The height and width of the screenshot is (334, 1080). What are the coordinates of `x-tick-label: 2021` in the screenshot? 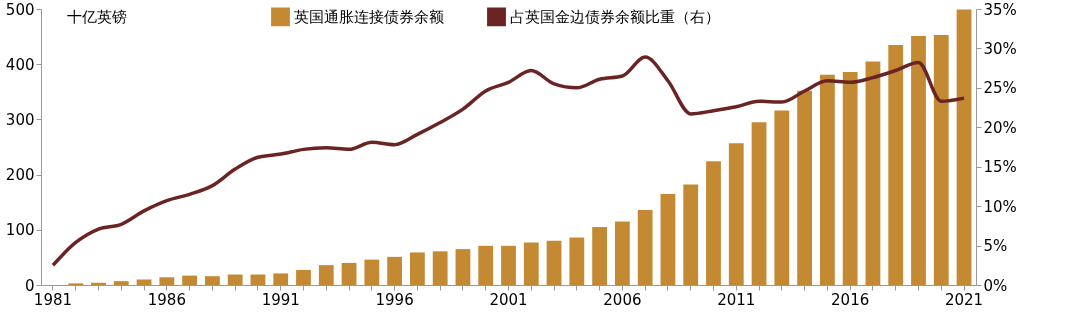 It's located at (964, 299).